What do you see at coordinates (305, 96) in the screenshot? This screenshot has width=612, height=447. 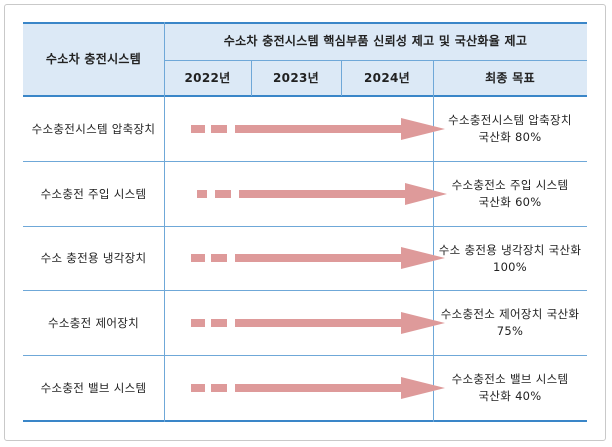 I see `header-bottom-border` at bounding box center [305, 96].